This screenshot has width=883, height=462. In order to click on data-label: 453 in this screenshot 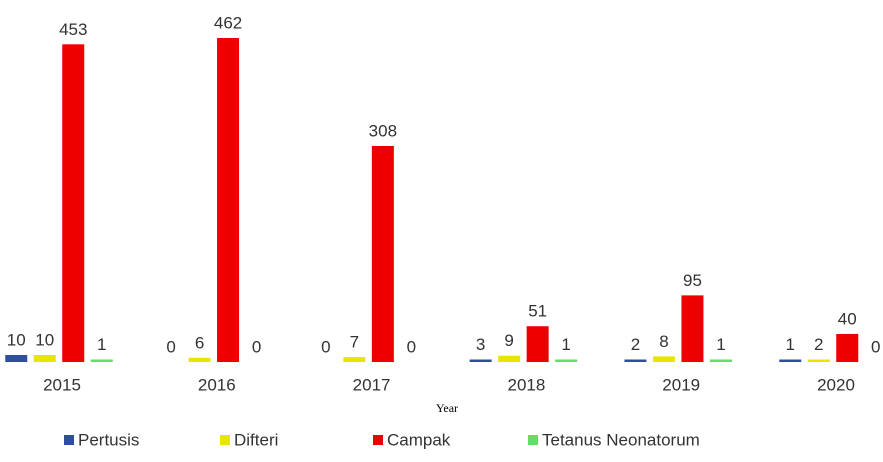, I will do `click(73, 29)`.